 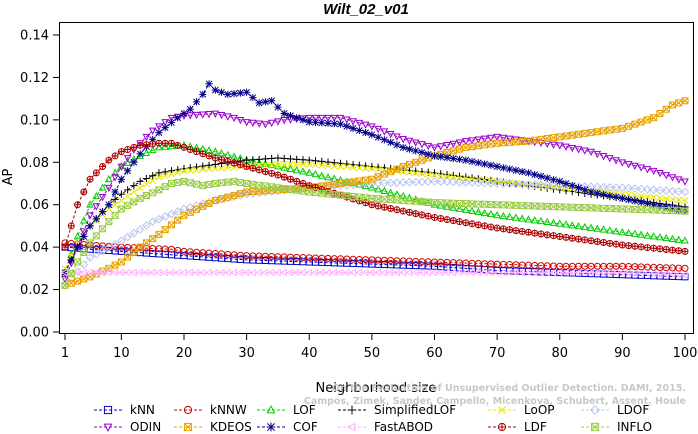 I want to click on legend-label: kNN, so click(x=142, y=410).